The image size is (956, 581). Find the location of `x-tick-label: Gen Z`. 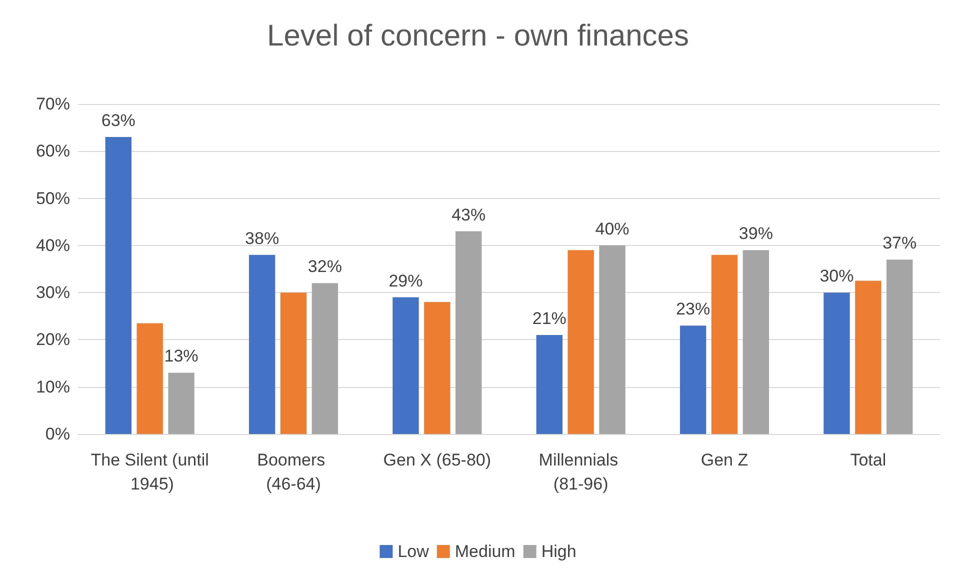

x-tick-label: Gen Z is located at coordinates (724, 460).